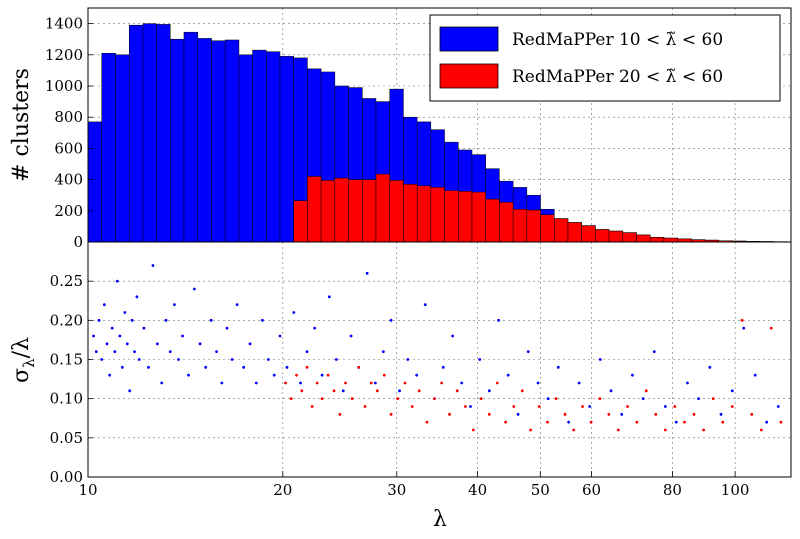  Describe the element at coordinates (66, 477) in the screenshot. I see `scatter-y-tick-label: 0.00` at that location.